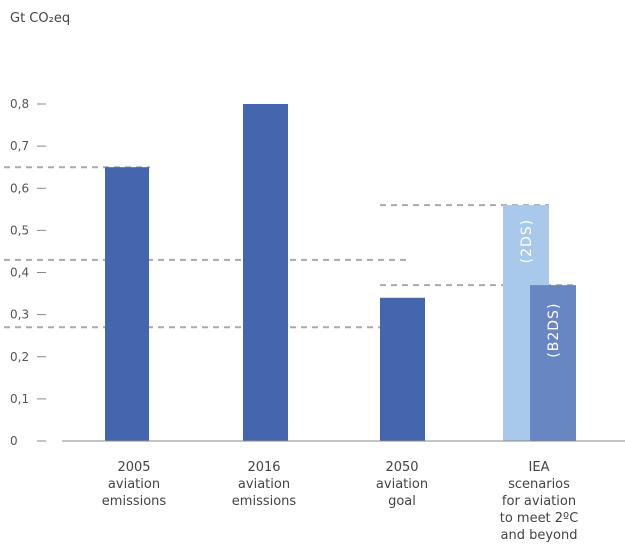 This screenshot has width=625, height=549. I want to click on y-tick-label: 0,5, so click(19, 230).